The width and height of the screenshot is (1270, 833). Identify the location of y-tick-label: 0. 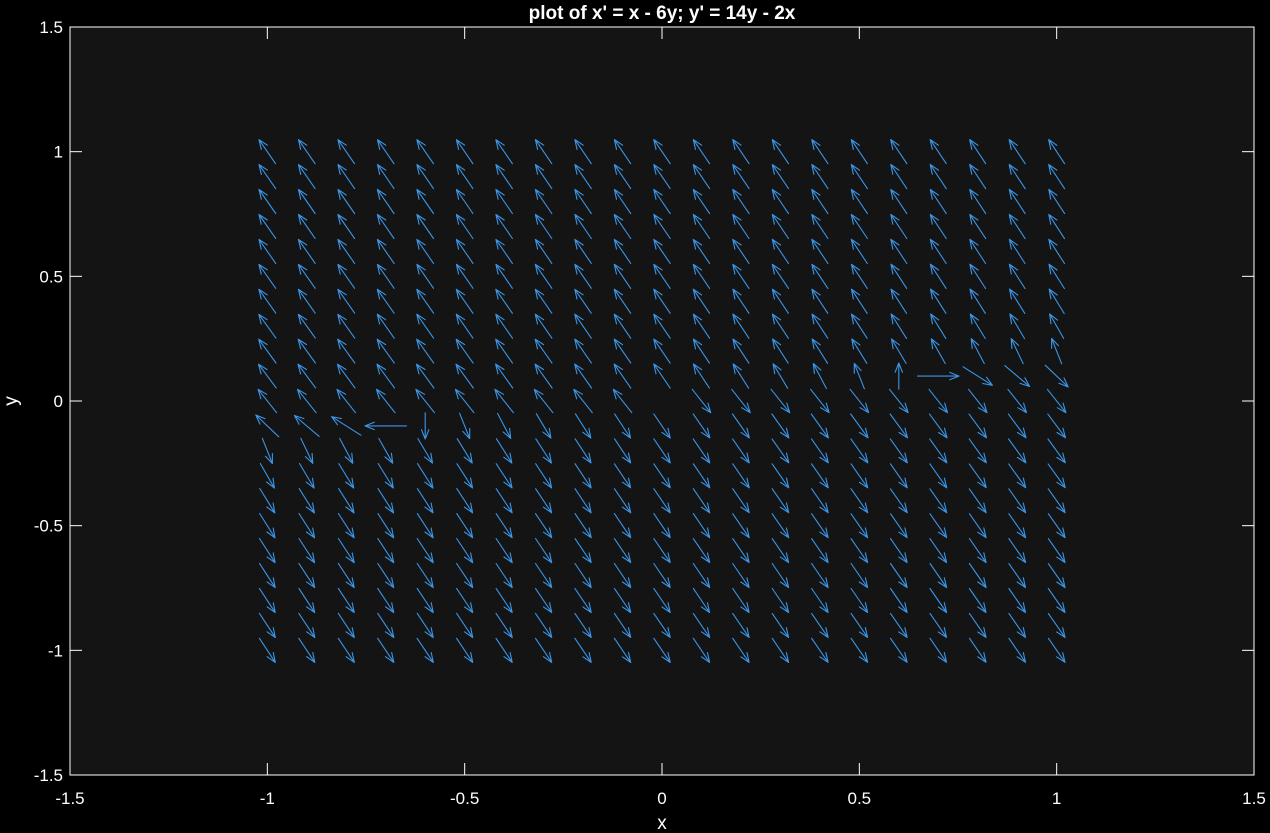
(58, 401).